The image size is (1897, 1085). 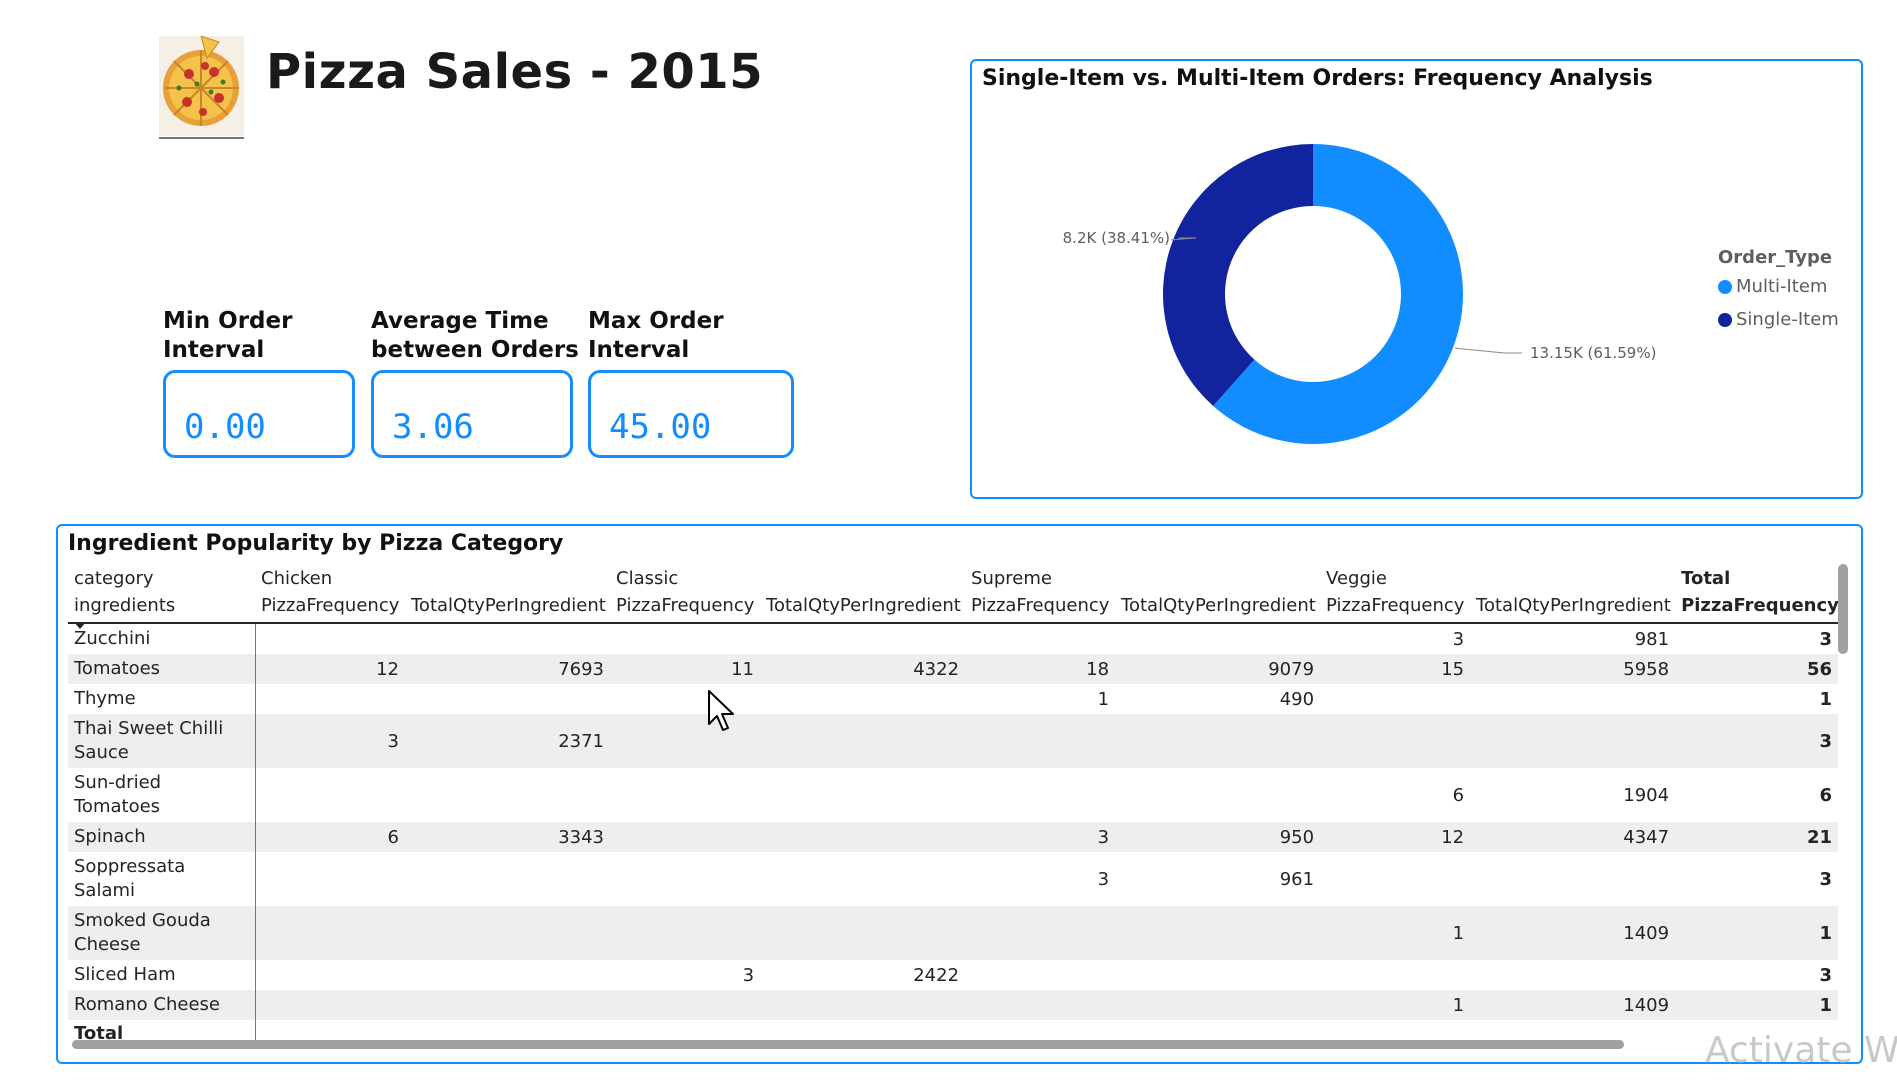 I want to click on table-row: Zucchini 3 981 3, so click(x=953, y=638).